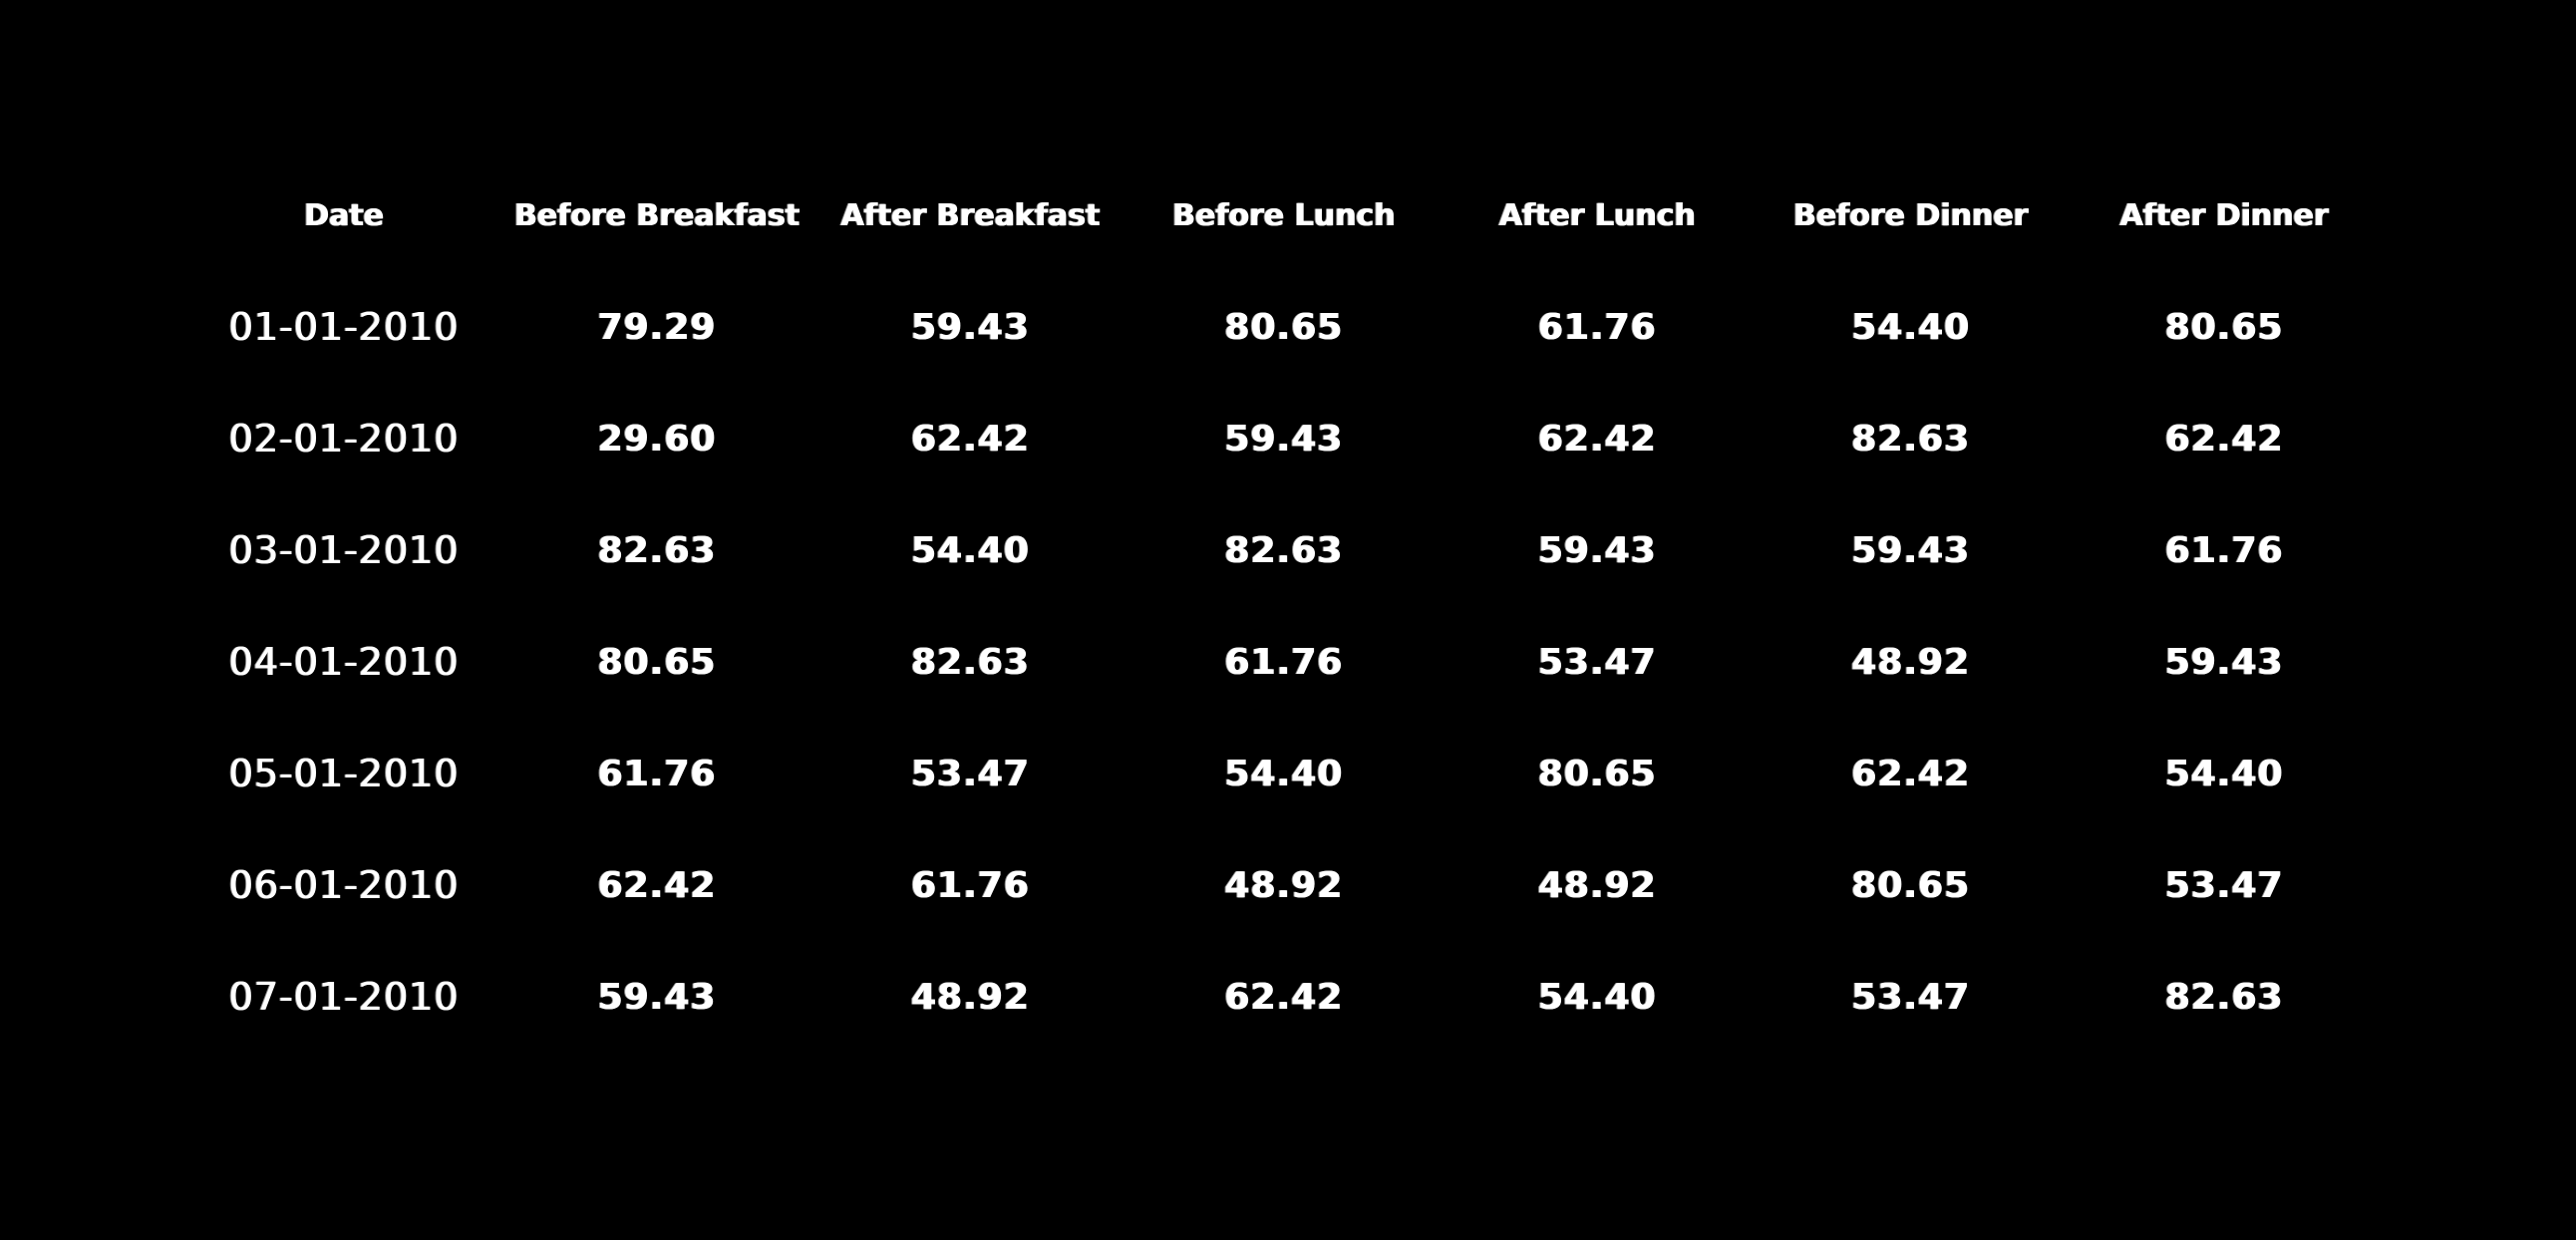 Image resolution: width=2576 pixels, height=1240 pixels. I want to click on cell-before-lunch: 48.92, so click(1283, 885).